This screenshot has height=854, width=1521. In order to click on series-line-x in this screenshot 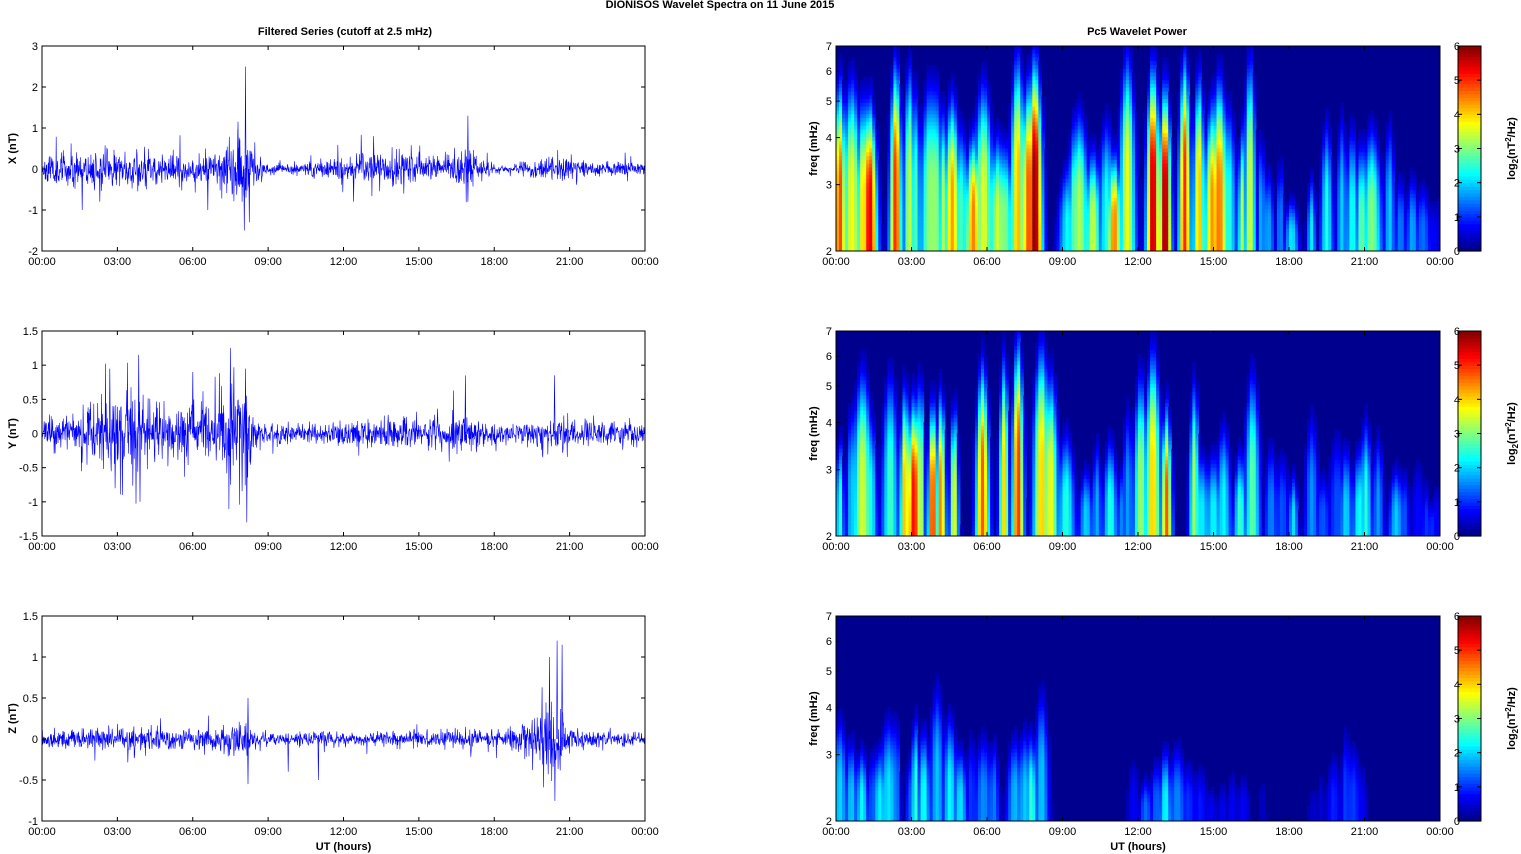, I will do `click(343, 148)`.